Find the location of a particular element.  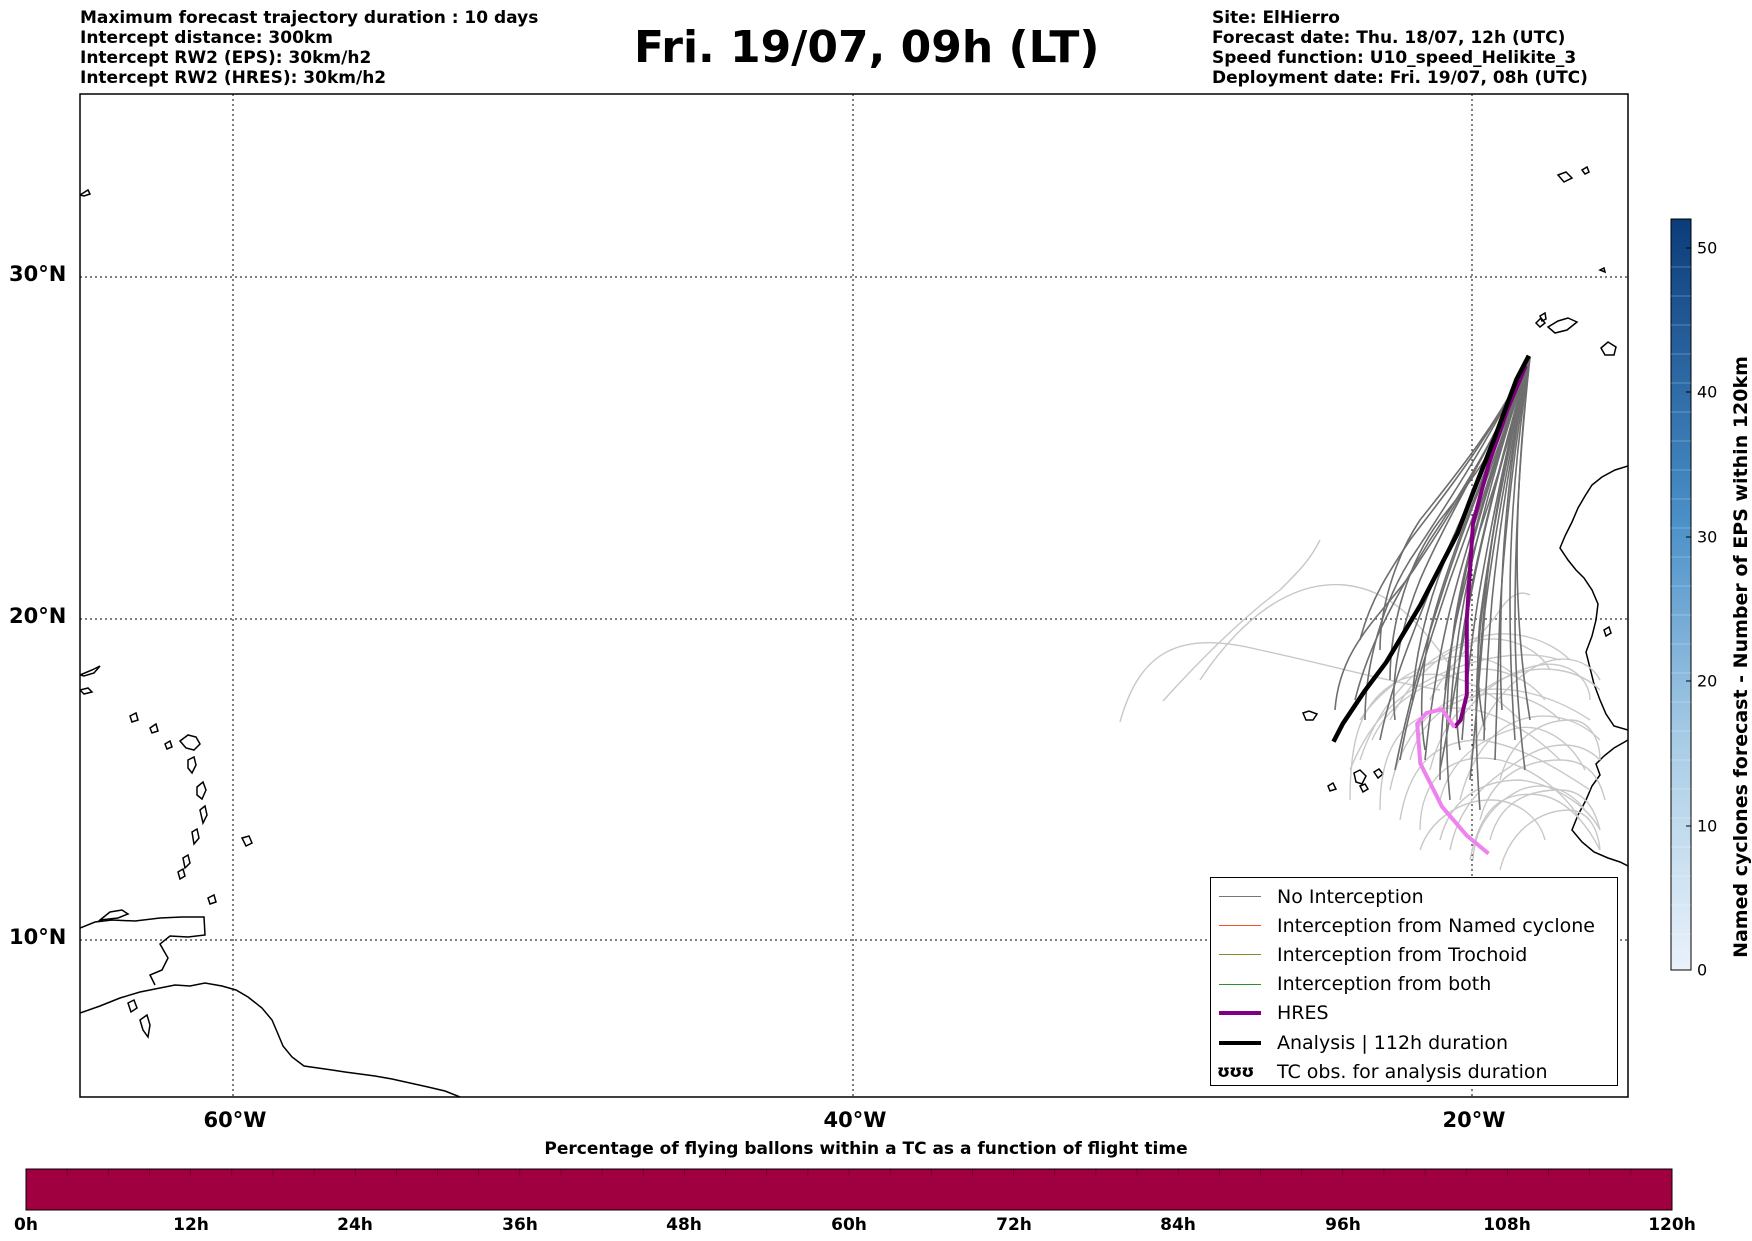

lat-label-10n: 10°N is located at coordinates (38, 937).